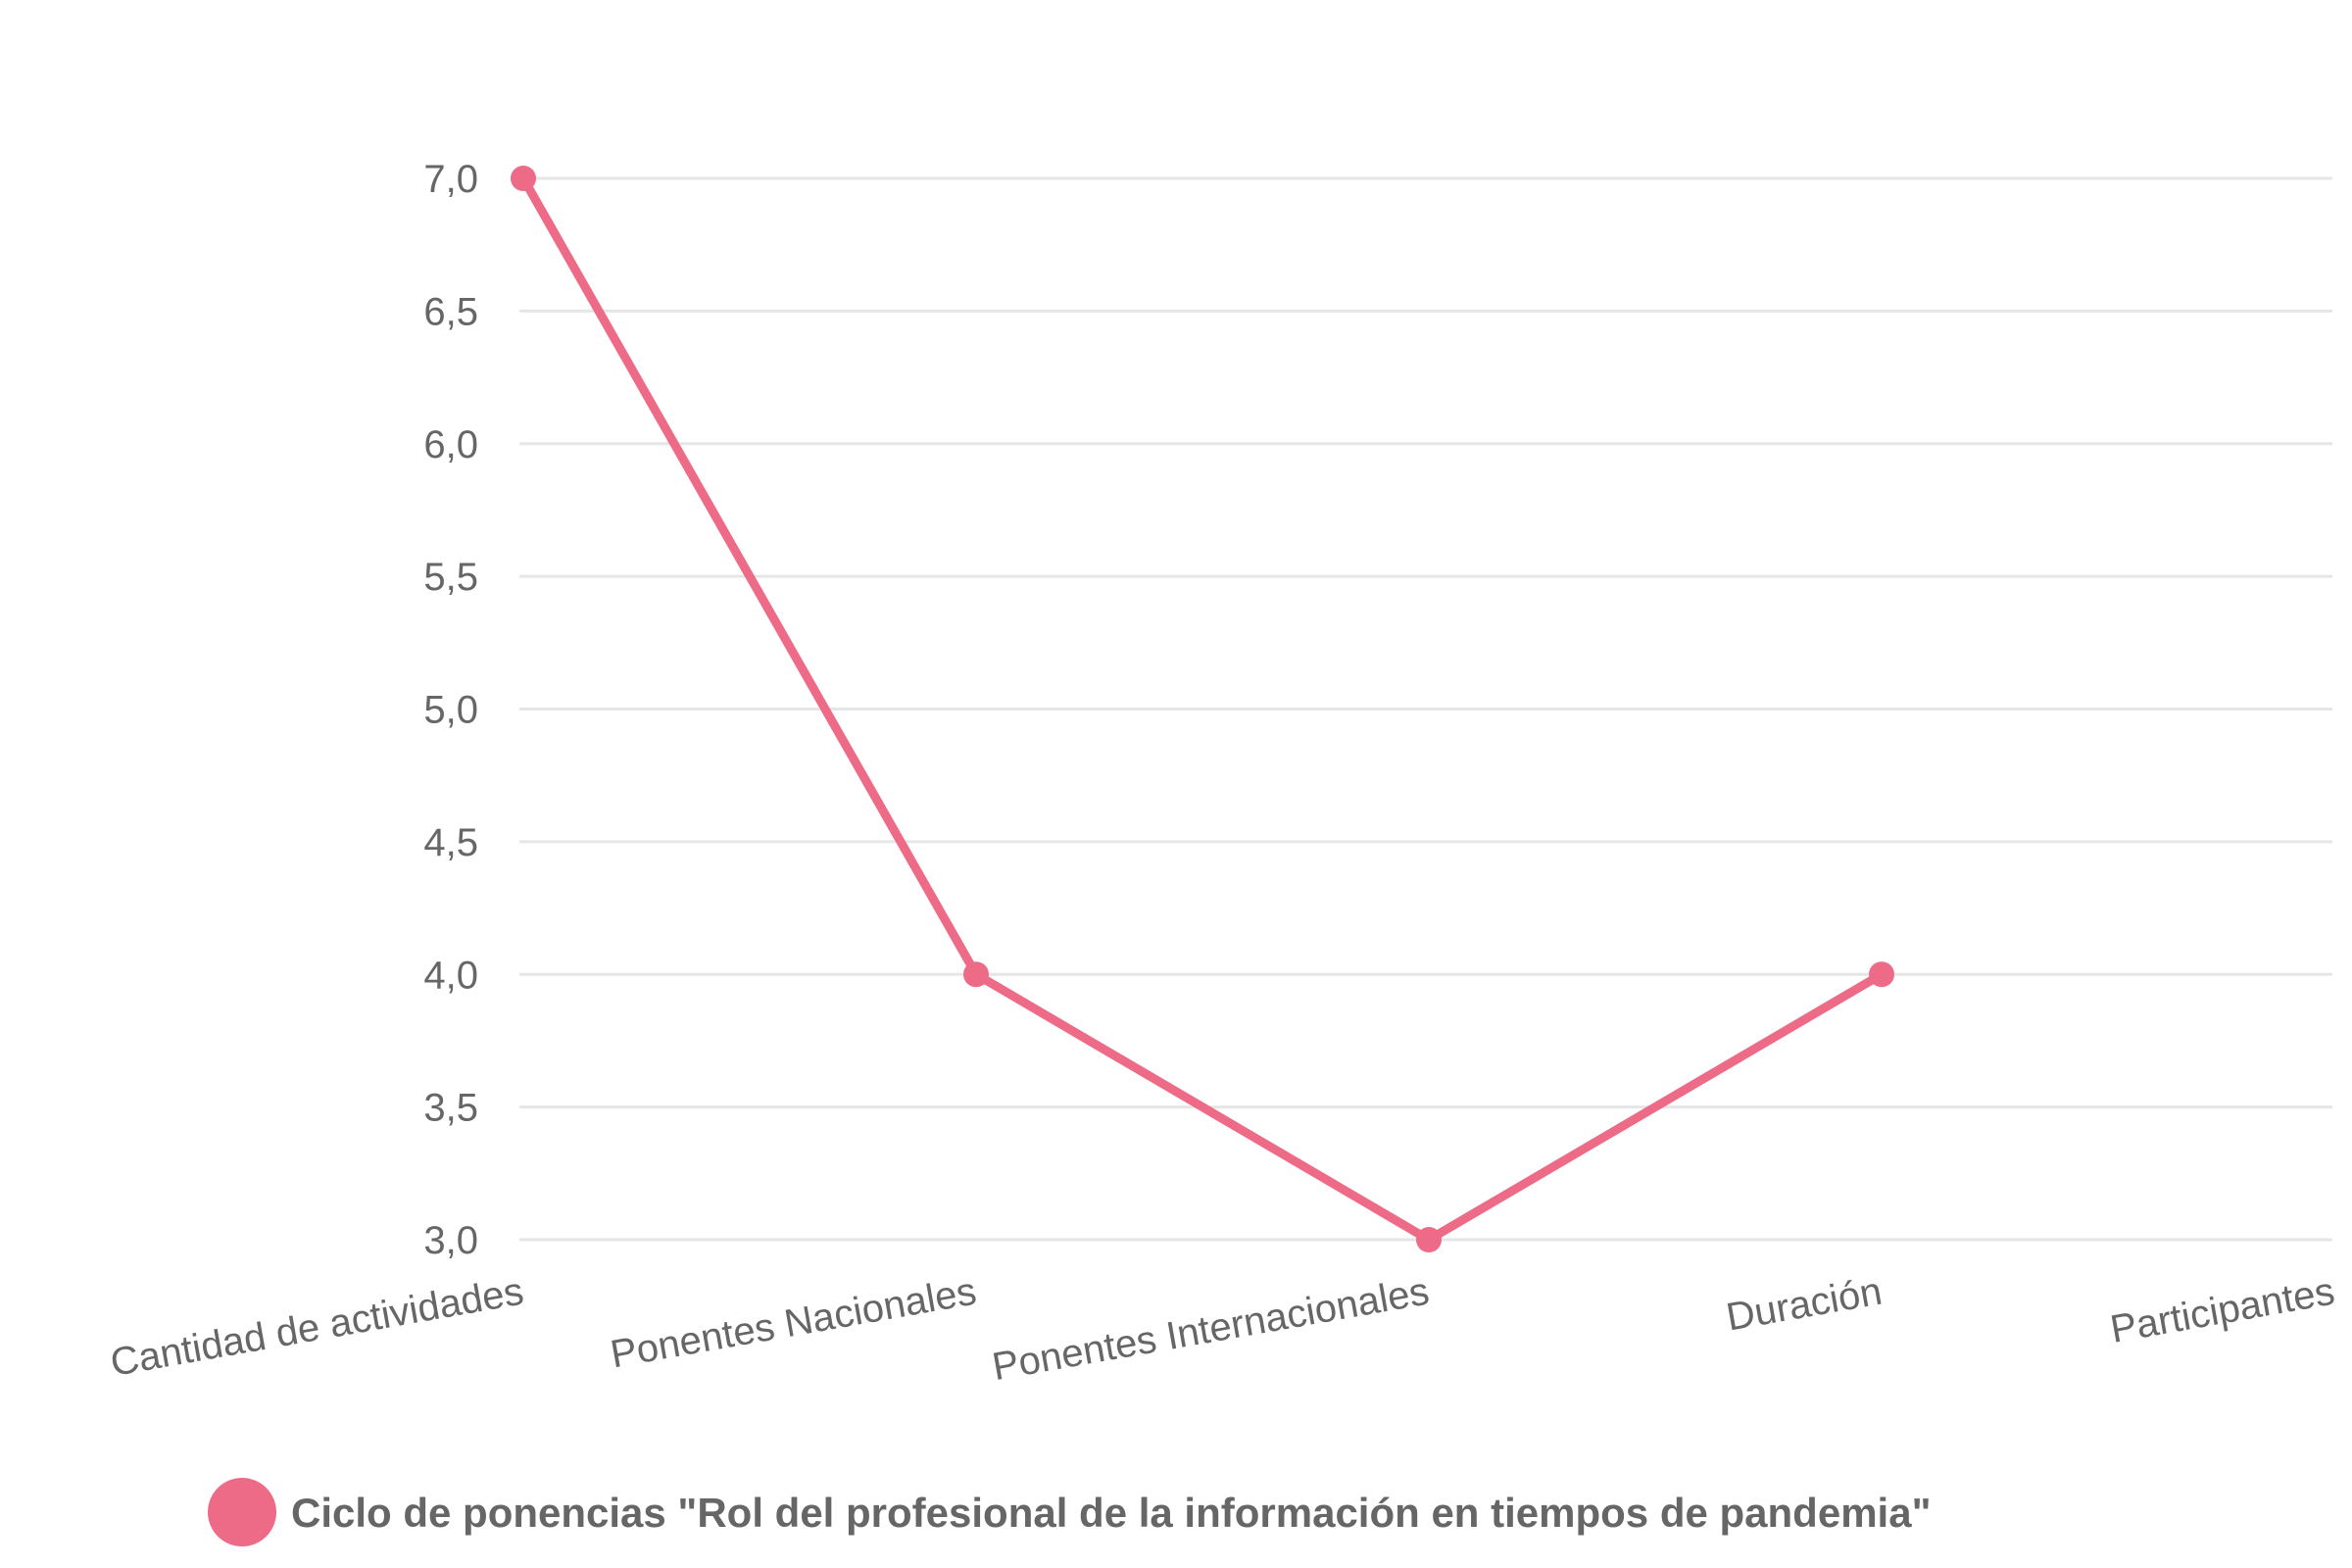  What do you see at coordinates (450, 1108) in the screenshot?
I see `y-tick-label: 3,5` at bounding box center [450, 1108].